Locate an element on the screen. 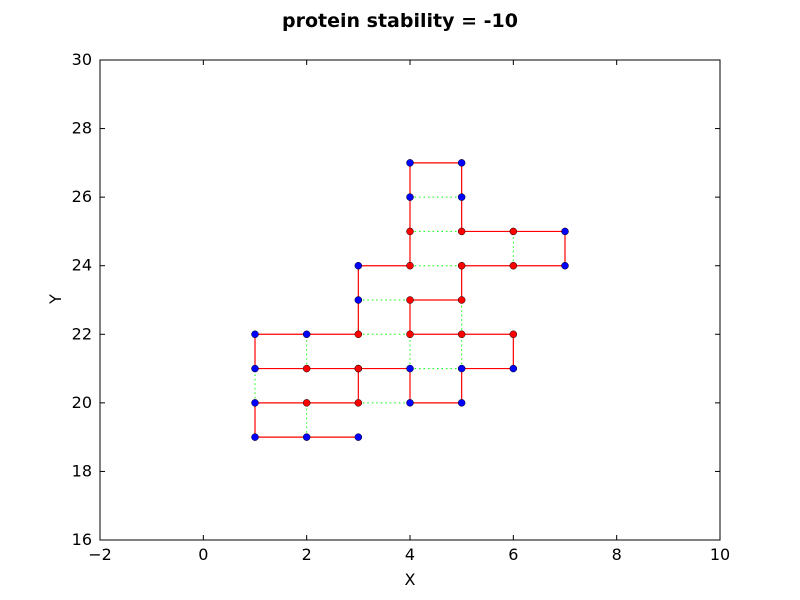 This screenshot has height=600, width=800. y-tick-label: 16 is located at coordinates (82, 539).